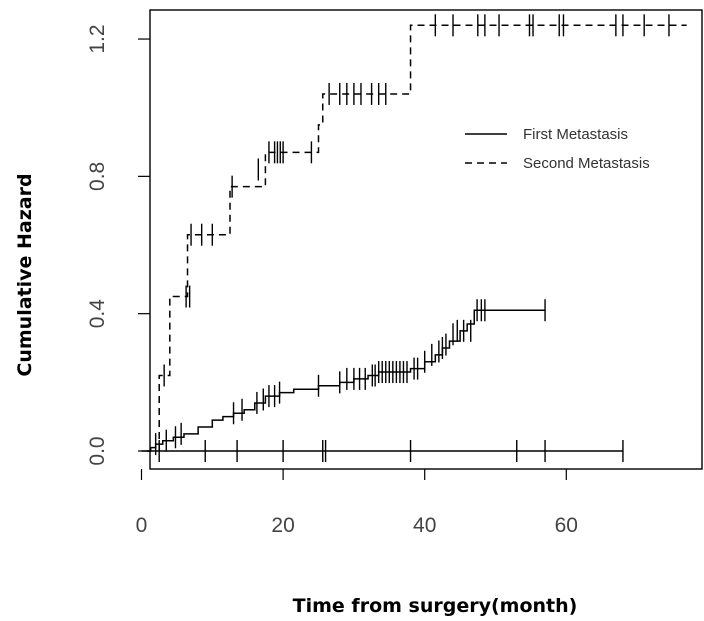  Describe the element at coordinates (142, 525) in the screenshot. I see `x-tick-label: 0` at that location.